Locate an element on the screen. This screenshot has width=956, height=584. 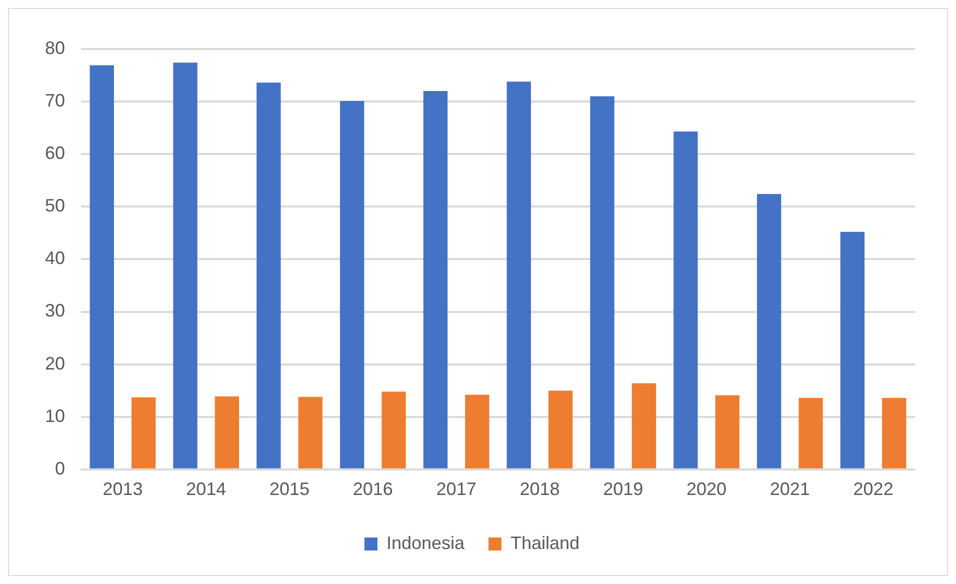
x-tick-label: 2018 is located at coordinates (540, 489).